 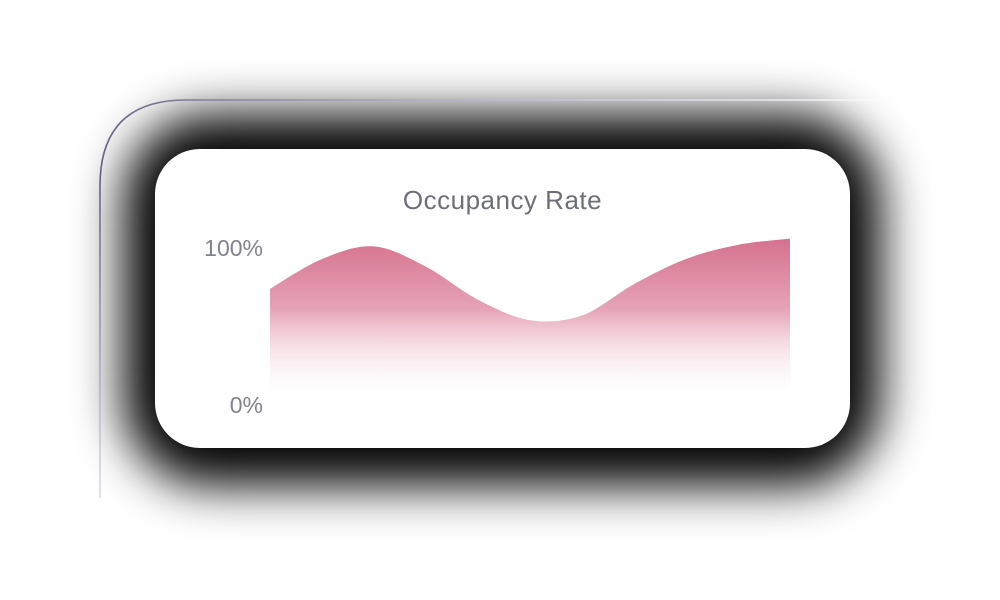 I want to click on area-series, so click(x=530, y=322).